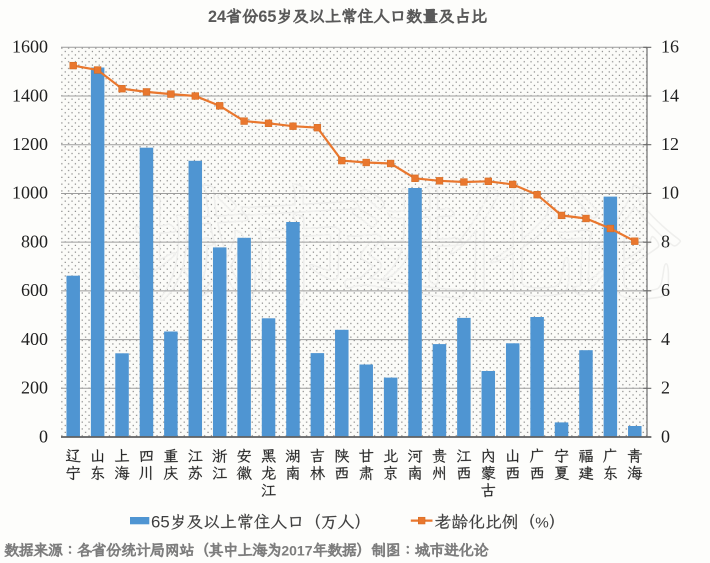 This screenshot has width=710, height=563. Describe the element at coordinates (217, 17) in the screenshot. I see `svg-text: 24` at that location.